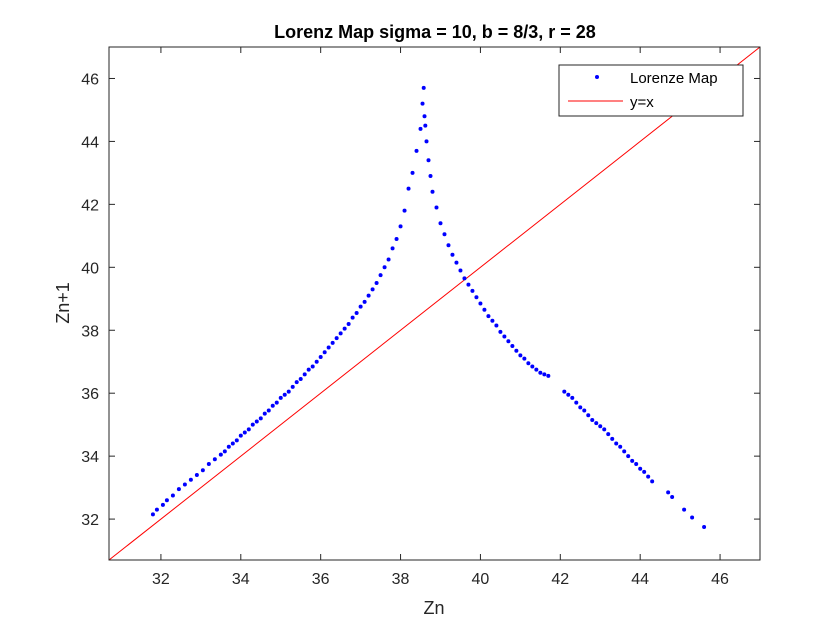 This screenshot has height=630, width=840. I want to click on legend: Lorenze Map y=x, so click(651, 90).